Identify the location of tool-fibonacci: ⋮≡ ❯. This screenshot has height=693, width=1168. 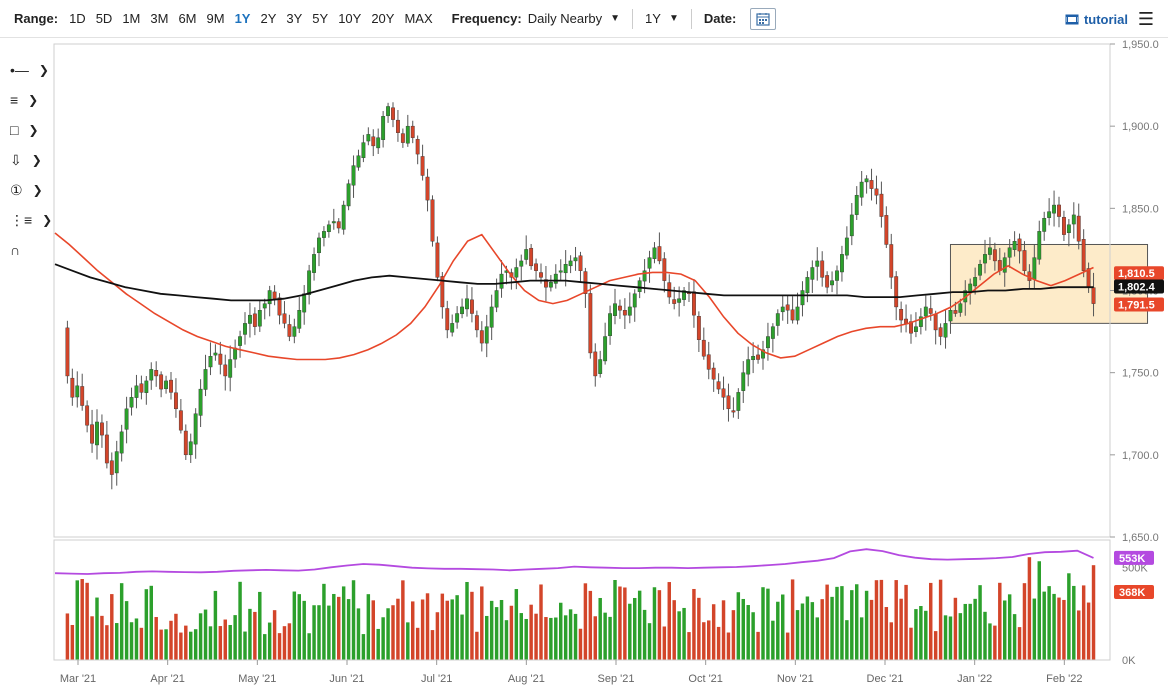
(31, 220).